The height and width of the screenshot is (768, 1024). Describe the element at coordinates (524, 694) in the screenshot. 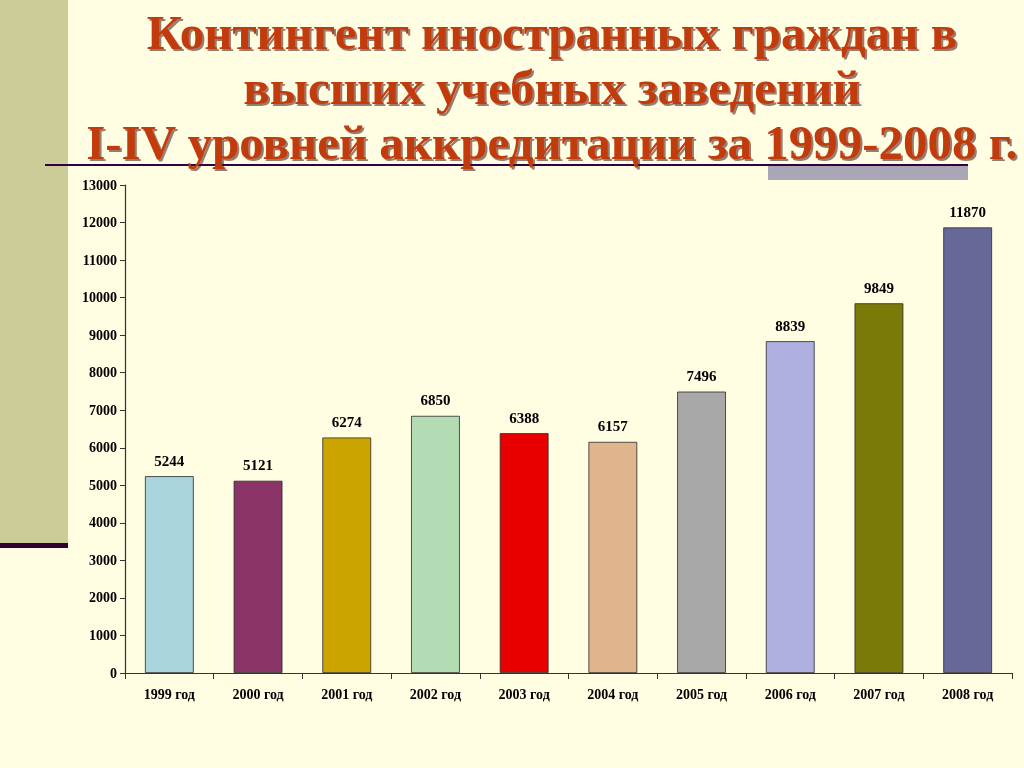

I see `x-tick-label: 2003 год` at that location.